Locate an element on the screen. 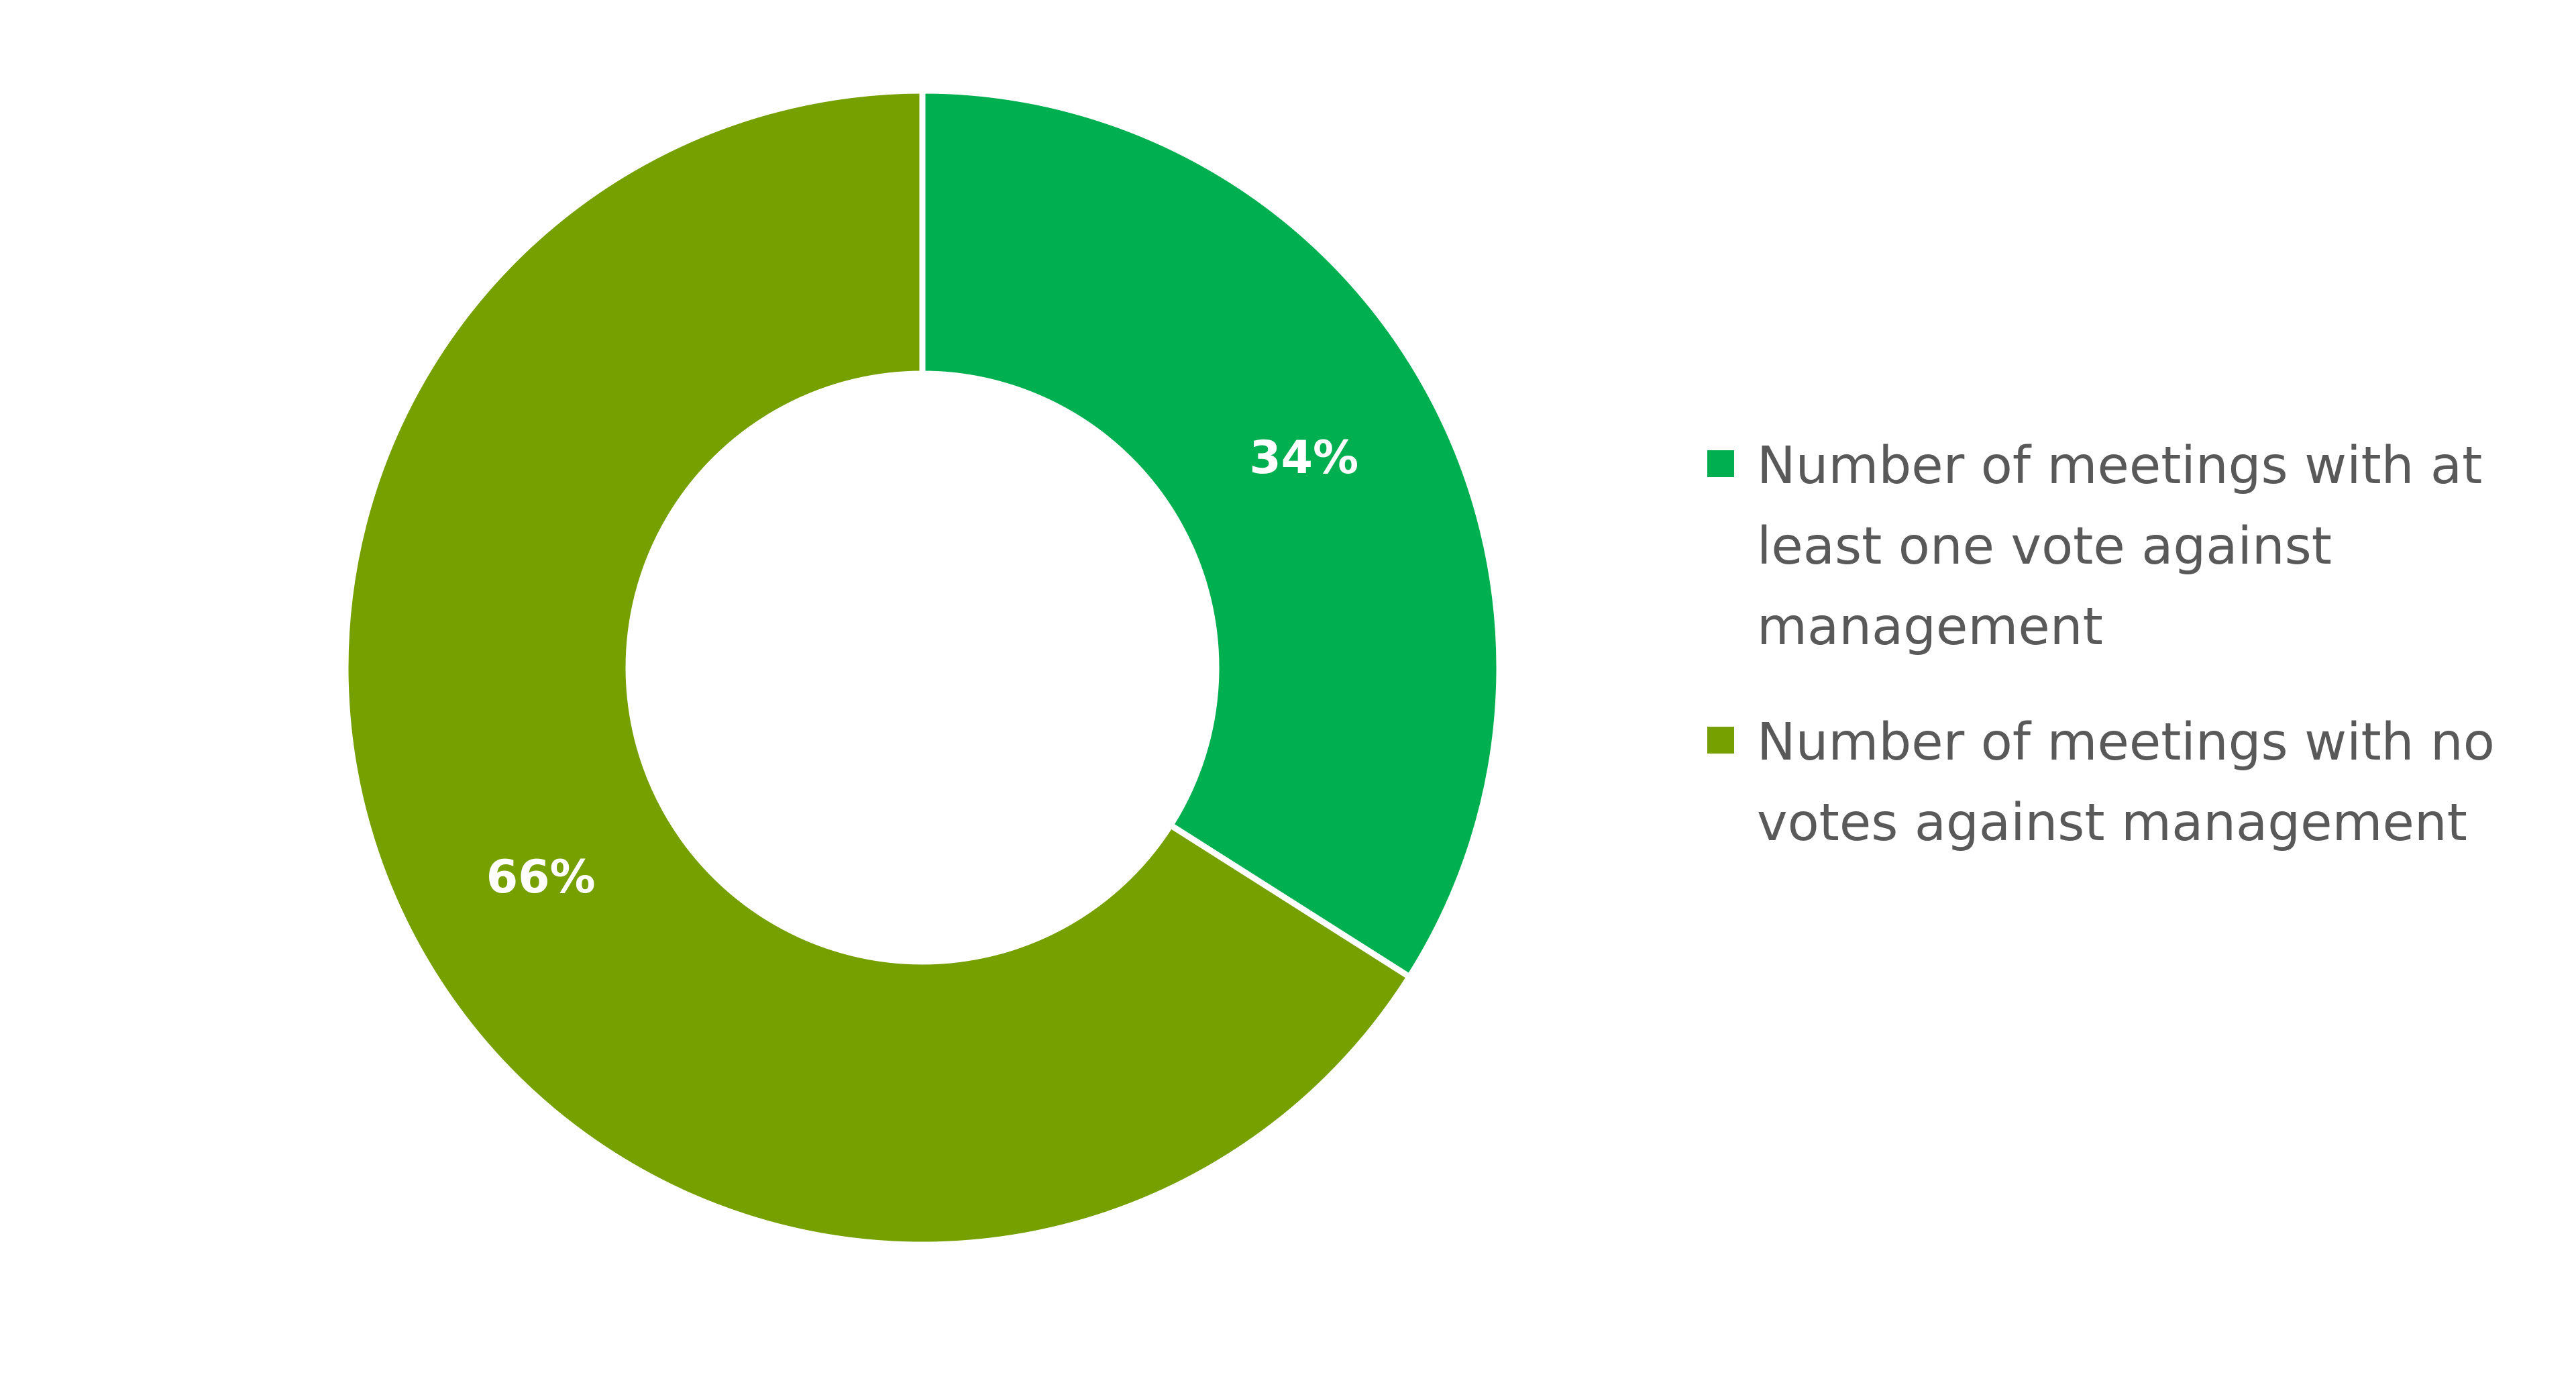 Image resolution: width=2576 pixels, height=1389 pixels. legend-swatch-at-least-one-vote-against is located at coordinates (1720, 464).